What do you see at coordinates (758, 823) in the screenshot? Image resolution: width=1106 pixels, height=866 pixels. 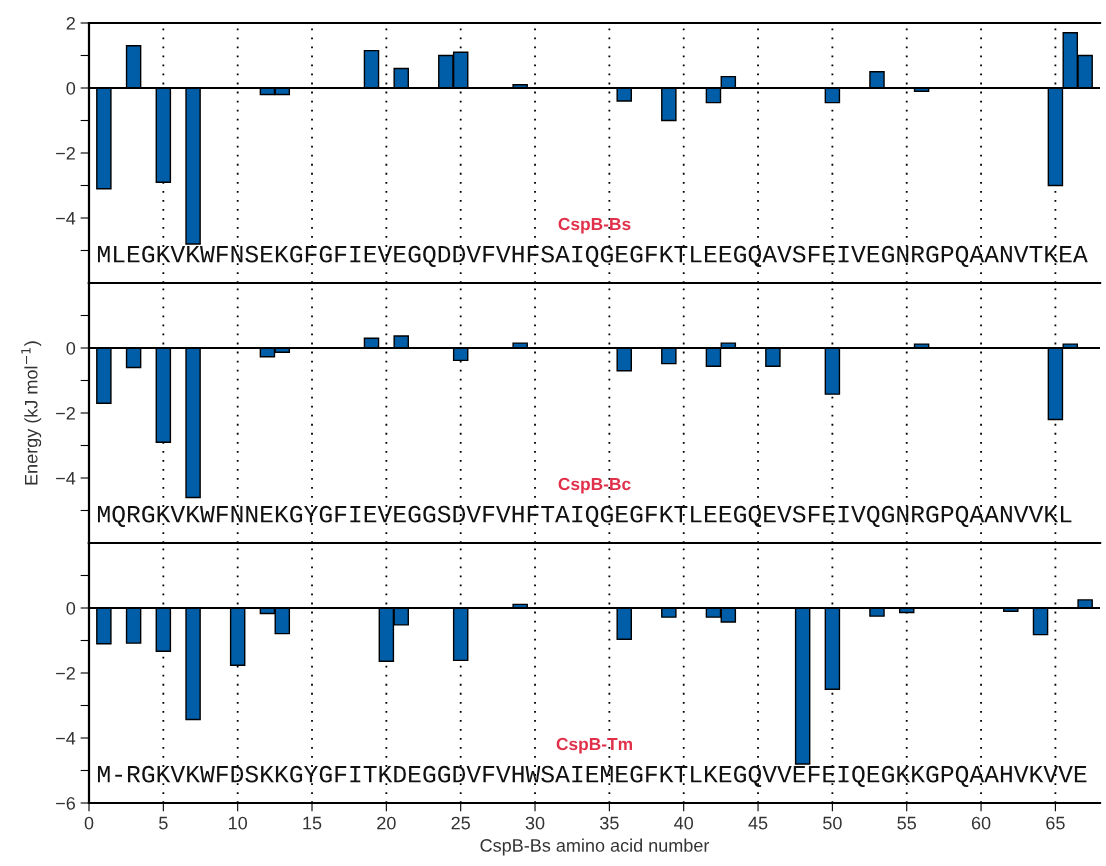 I see `x-tick-label: 45` at bounding box center [758, 823].